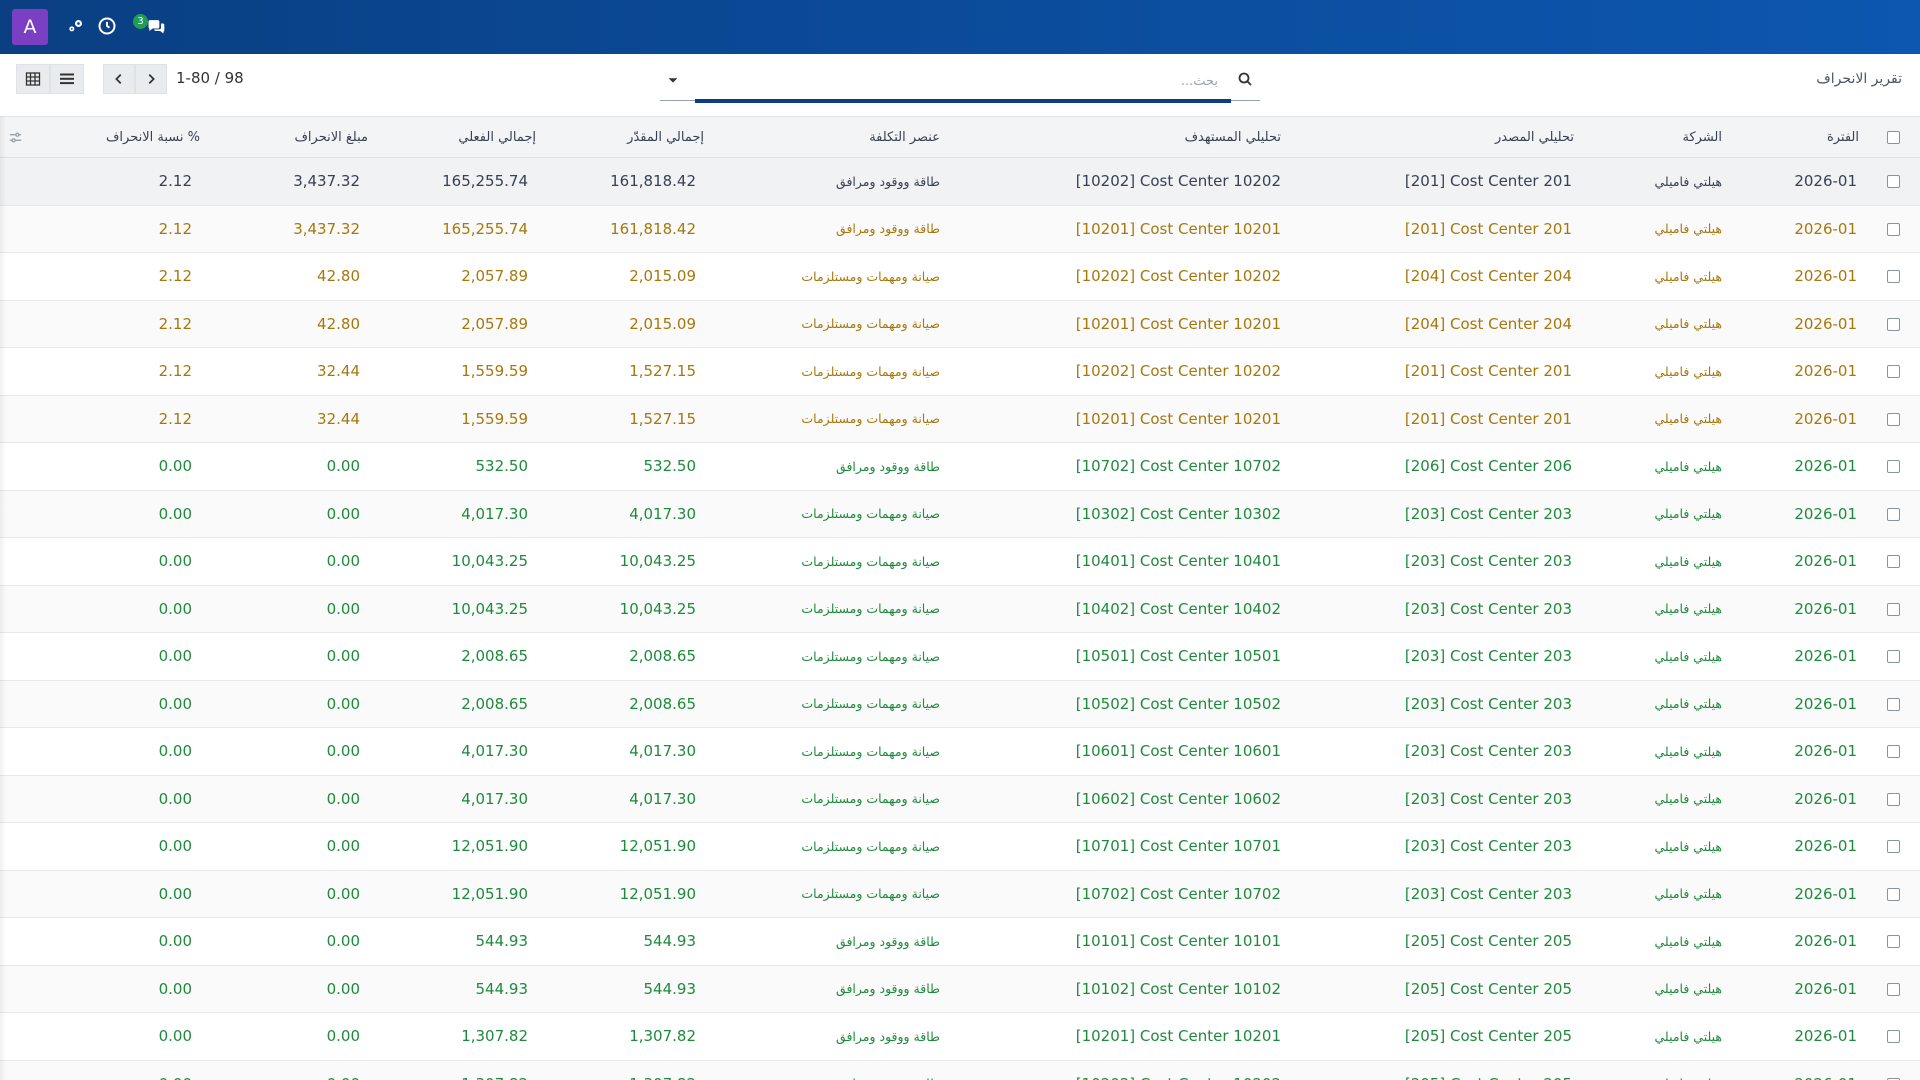  I want to click on search-input, so click(958, 81).